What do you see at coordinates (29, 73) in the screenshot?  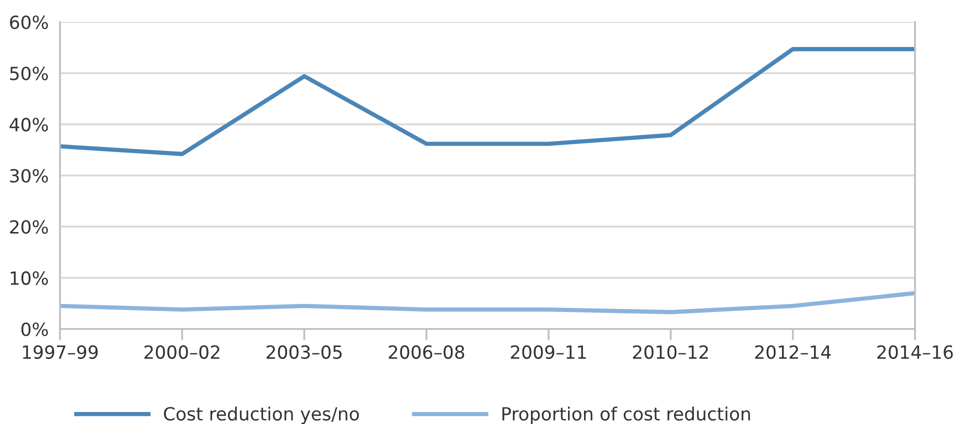 I see `y-tick-label: 50%` at bounding box center [29, 73].